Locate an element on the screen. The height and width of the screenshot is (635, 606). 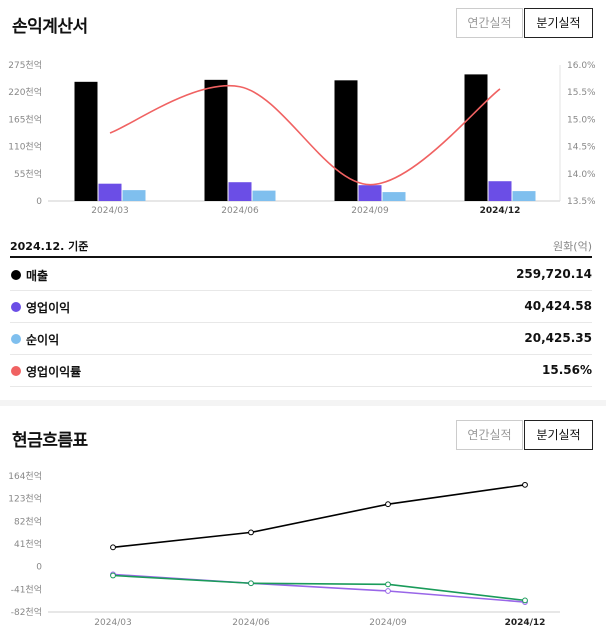
income-right-tick-label: 15.5% is located at coordinates (581, 93).